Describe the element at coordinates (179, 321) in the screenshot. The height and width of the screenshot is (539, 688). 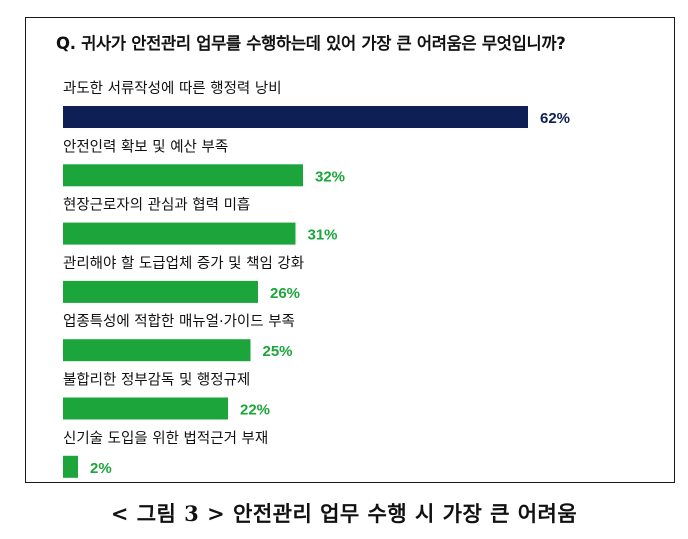
I see `category-label: 업종특성에 적합한 매뉴얼·가이드 부족` at that location.